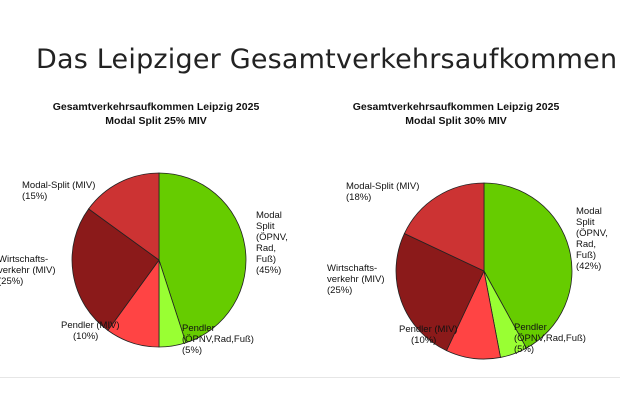 This screenshot has height=414, width=620. I want to click on slice-label: Modal-Split (MIV) (18%), so click(382, 192).